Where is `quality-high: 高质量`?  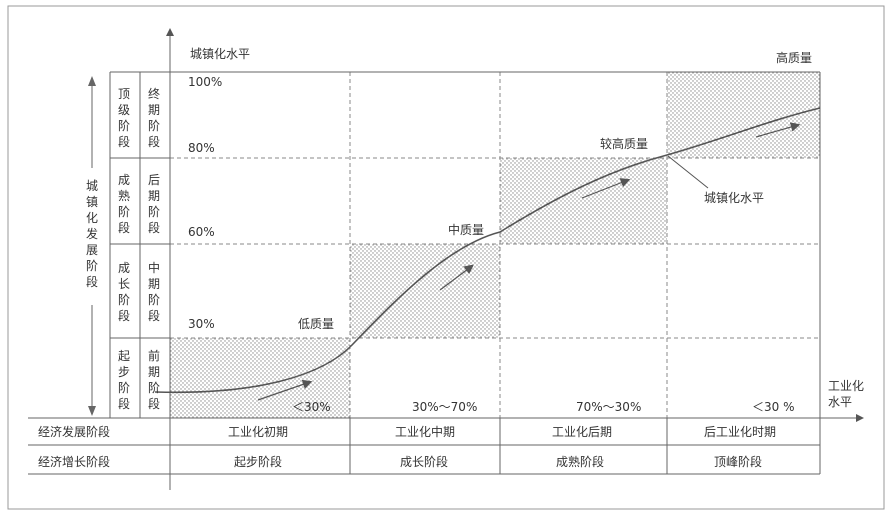 quality-high: 高质量 is located at coordinates (794, 57).